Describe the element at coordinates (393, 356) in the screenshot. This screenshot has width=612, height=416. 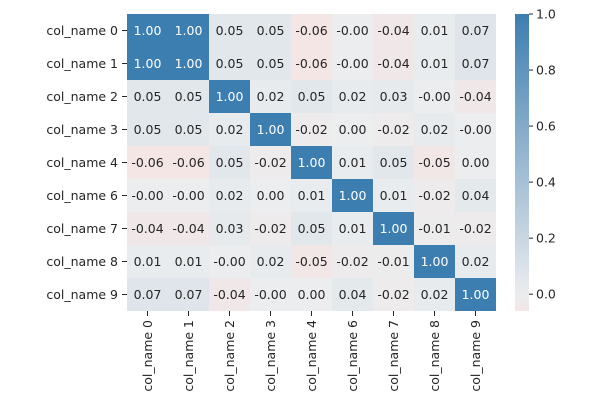
I see `col-label: col_name 7` at that location.